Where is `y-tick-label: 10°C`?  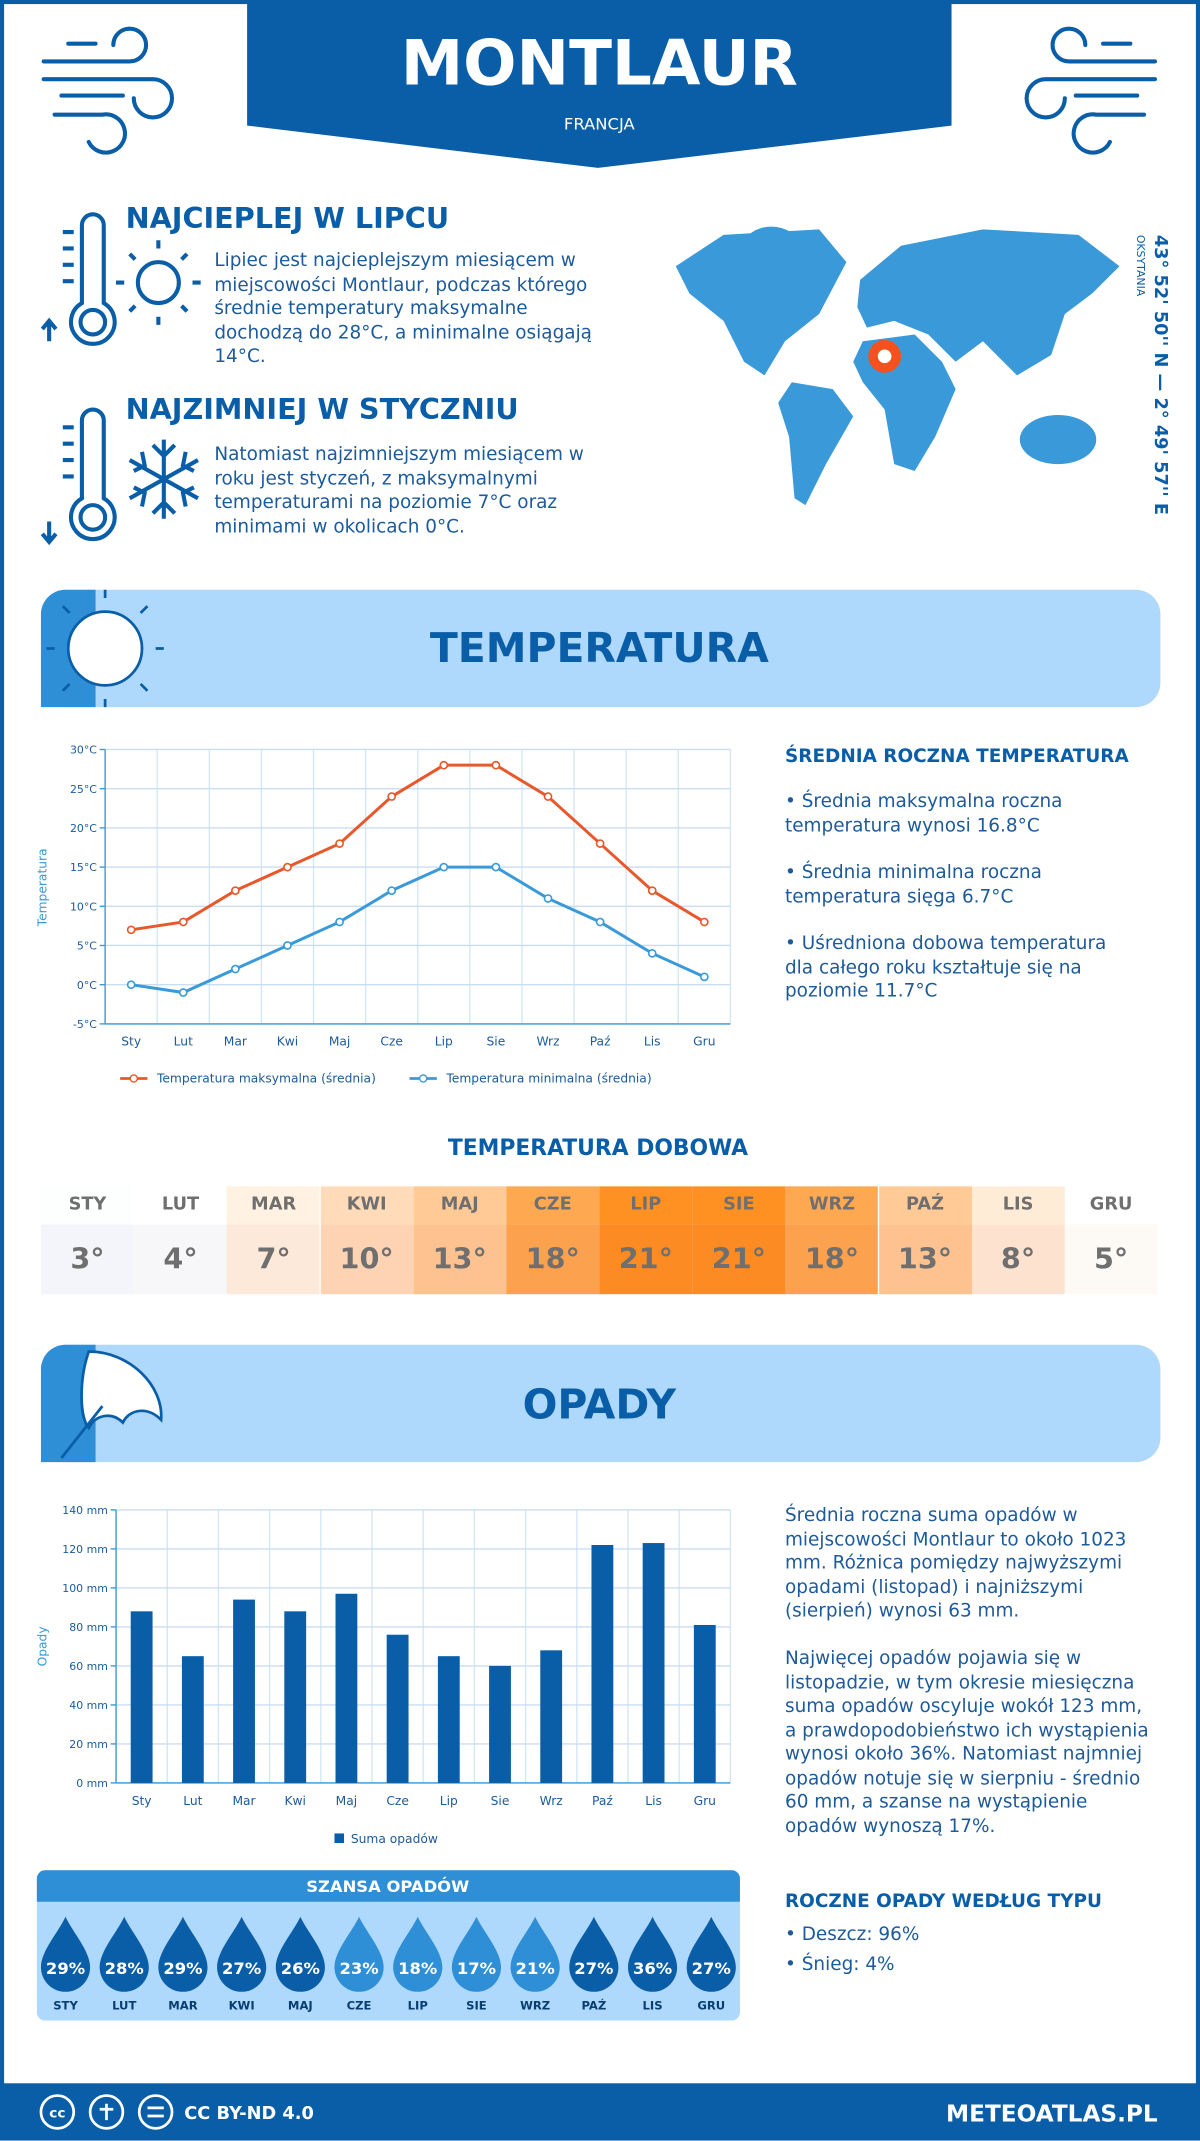 y-tick-label: 10°C is located at coordinates (83, 906).